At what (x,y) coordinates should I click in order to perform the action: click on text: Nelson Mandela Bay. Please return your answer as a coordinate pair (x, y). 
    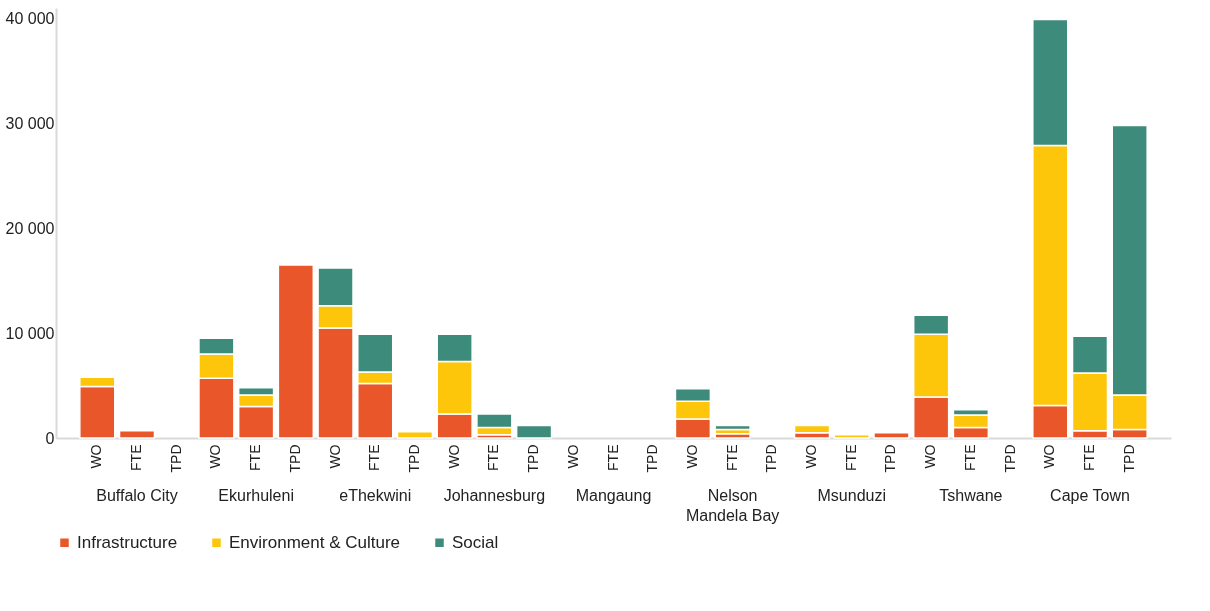
    Looking at the image, I should click on (732, 505).